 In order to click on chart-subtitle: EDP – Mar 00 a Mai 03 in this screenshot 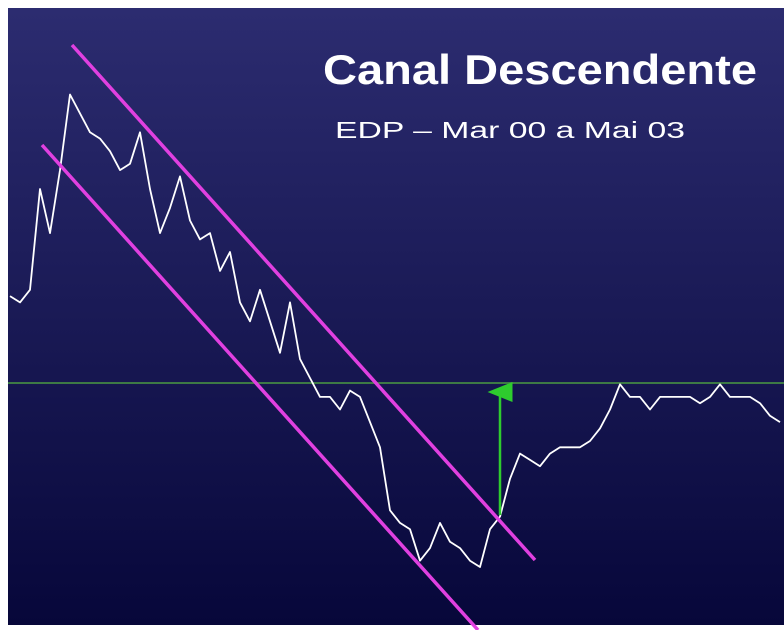, I will do `click(510, 130)`.